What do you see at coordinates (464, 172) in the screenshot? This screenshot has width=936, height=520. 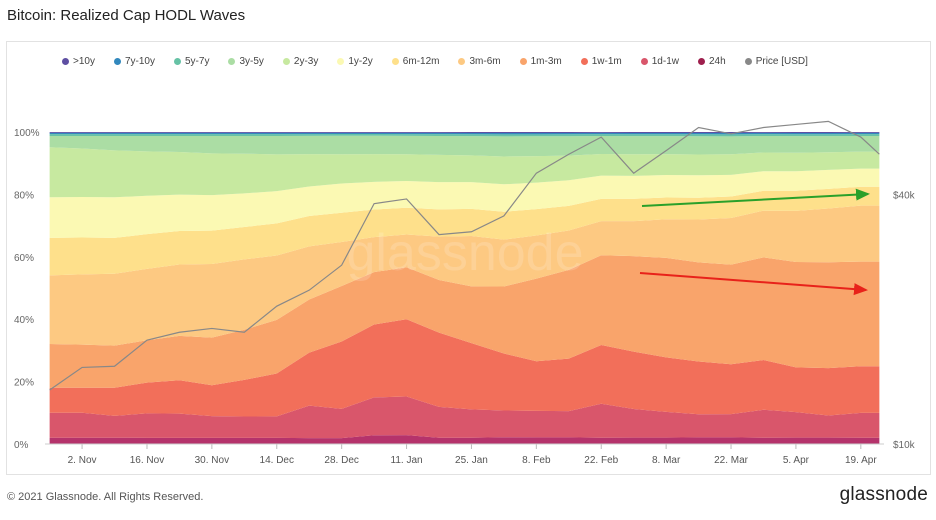 I see `band-2y-3y` at bounding box center [464, 172].